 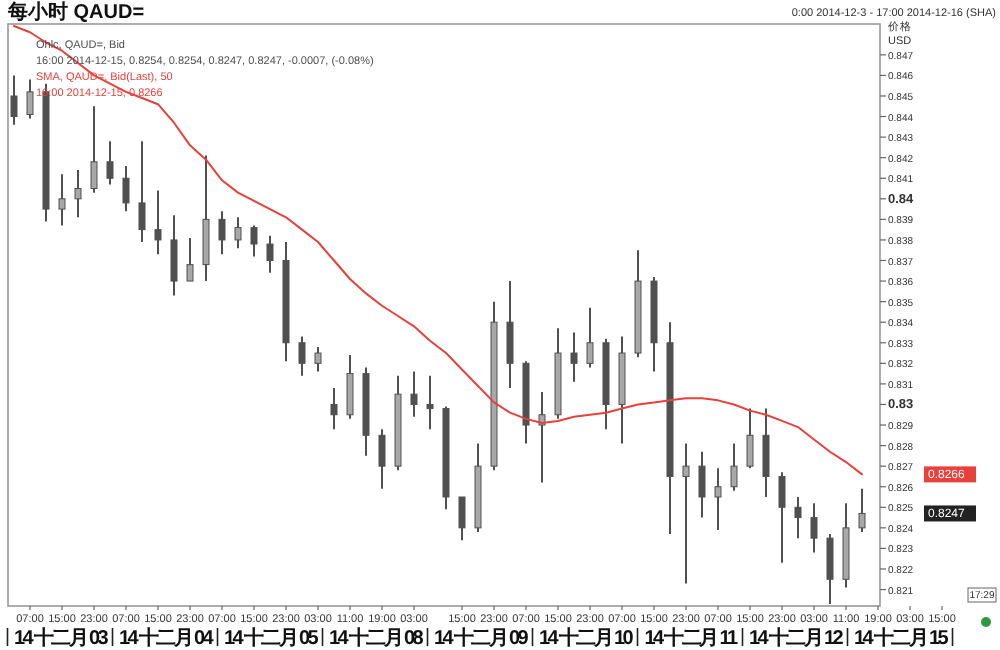 What do you see at coordinates (166, 638) in the screenshot?
I see `text: 14 十二月 04` at bounding box center [166, 638].